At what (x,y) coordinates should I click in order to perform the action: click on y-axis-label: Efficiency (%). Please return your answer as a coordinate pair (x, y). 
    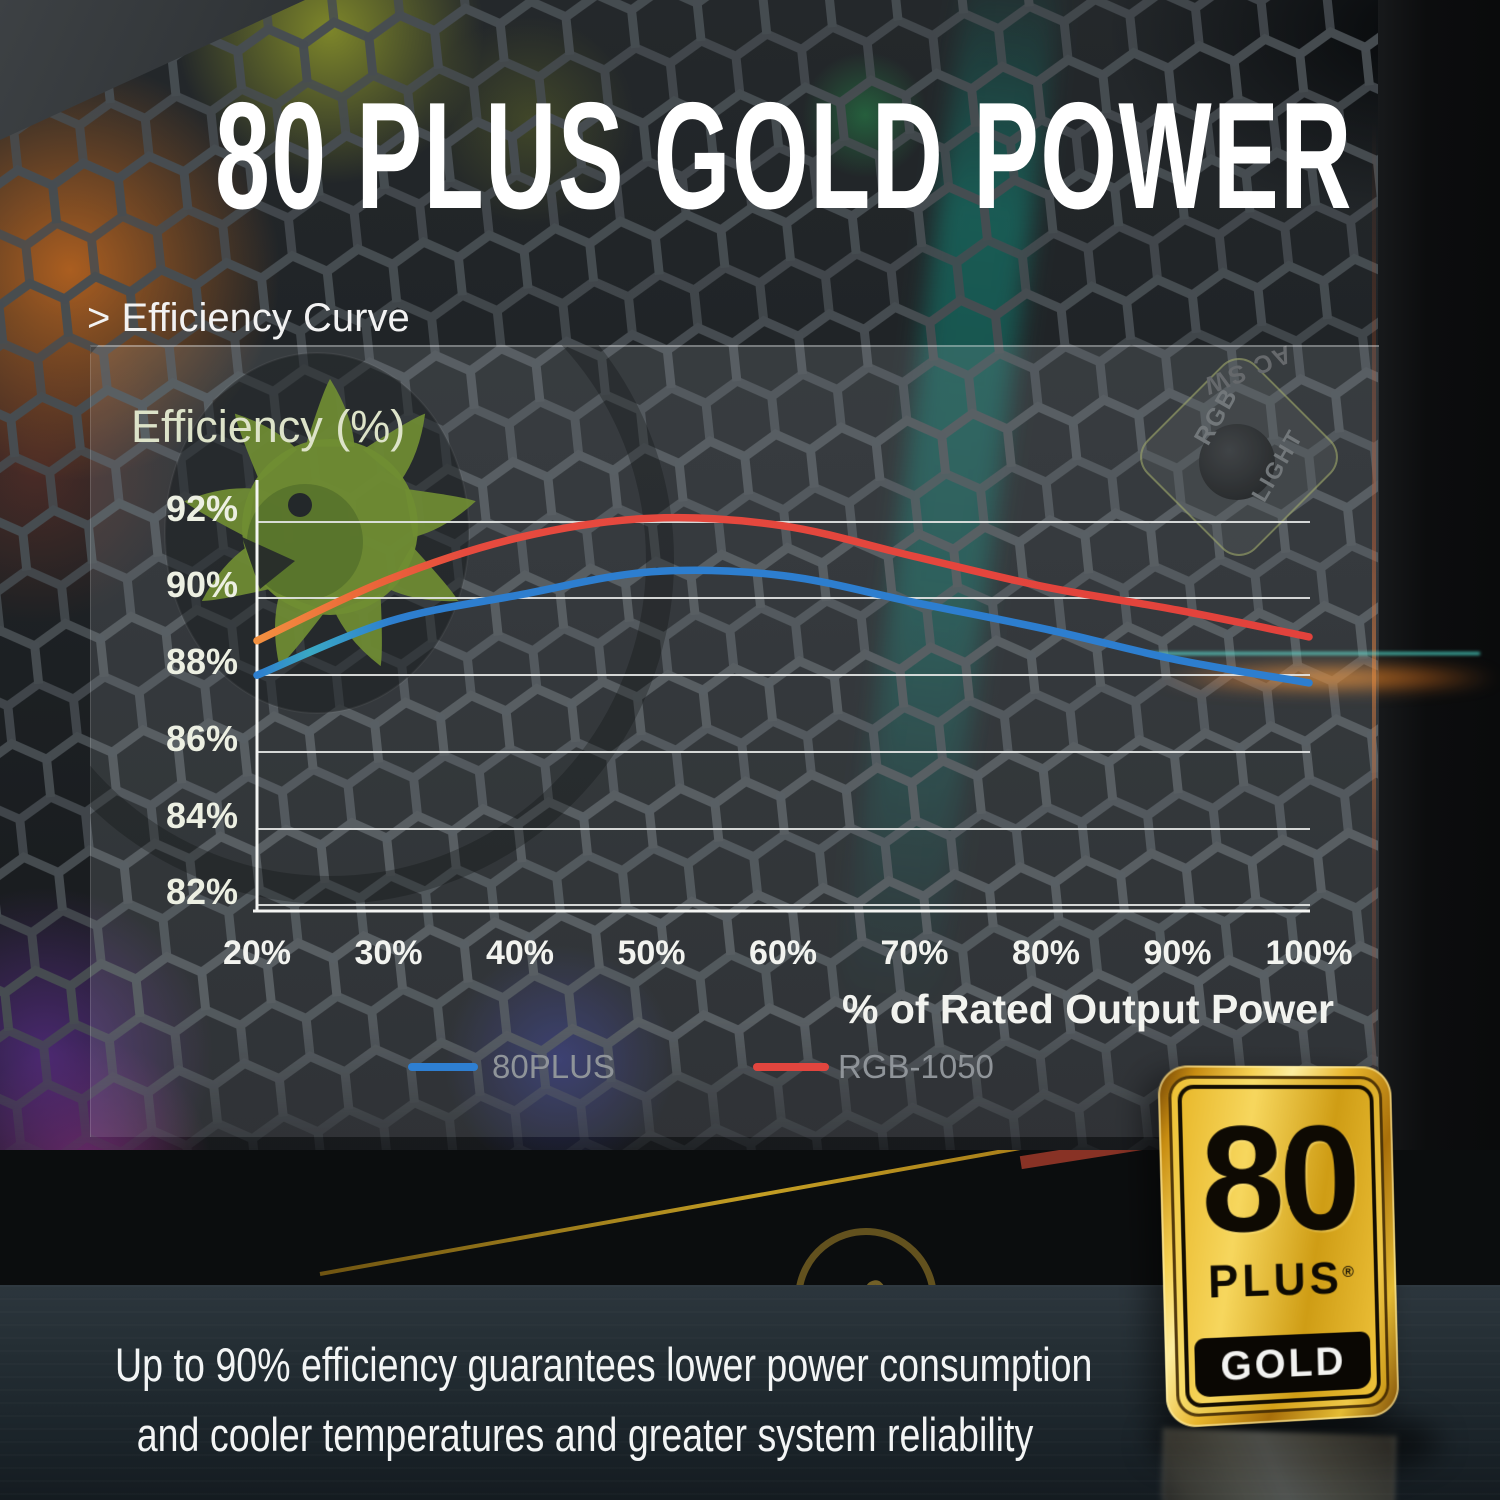
    Looking at the image, I should click on (268, 426).